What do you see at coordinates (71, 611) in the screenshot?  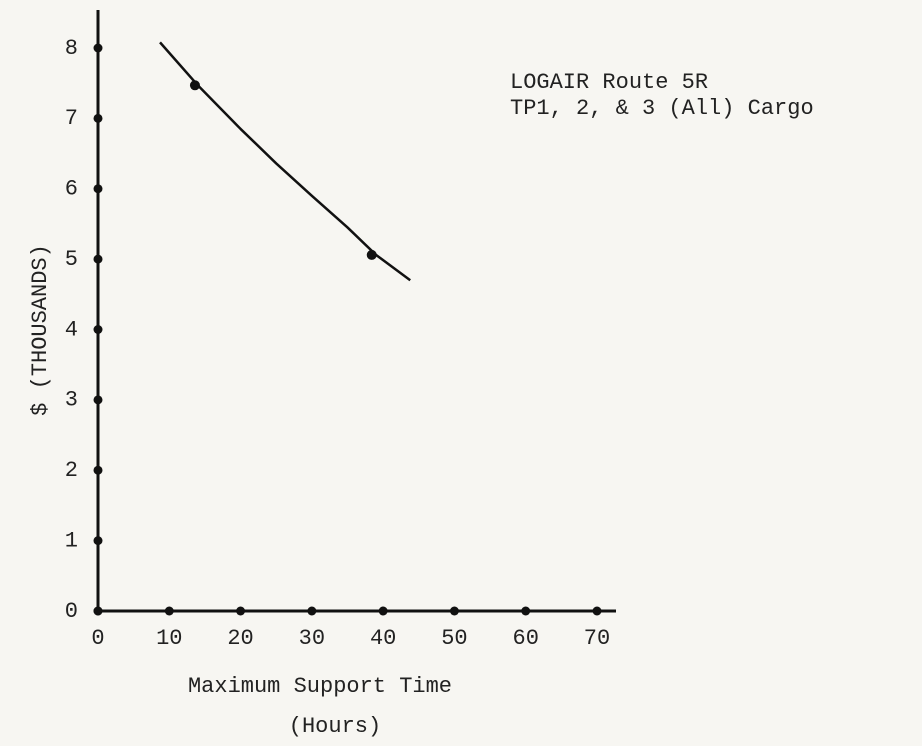 I see `y-tick-label: 0` at bounding box center [71, 611].